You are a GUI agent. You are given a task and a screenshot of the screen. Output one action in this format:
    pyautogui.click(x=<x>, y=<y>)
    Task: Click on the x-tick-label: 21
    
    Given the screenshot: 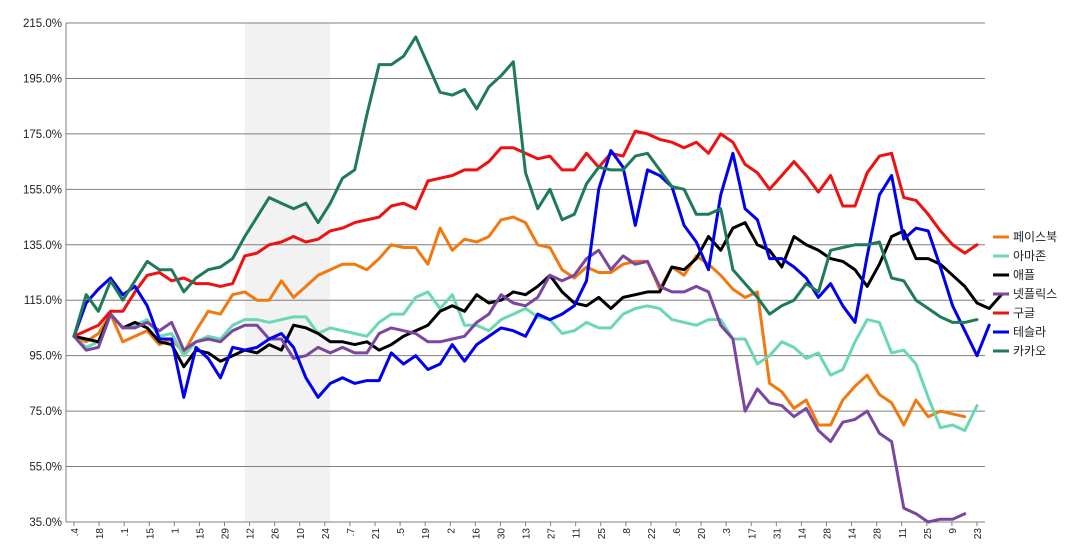 What is the action you would take?
    pyautogui.click(x=376, y=534)
    